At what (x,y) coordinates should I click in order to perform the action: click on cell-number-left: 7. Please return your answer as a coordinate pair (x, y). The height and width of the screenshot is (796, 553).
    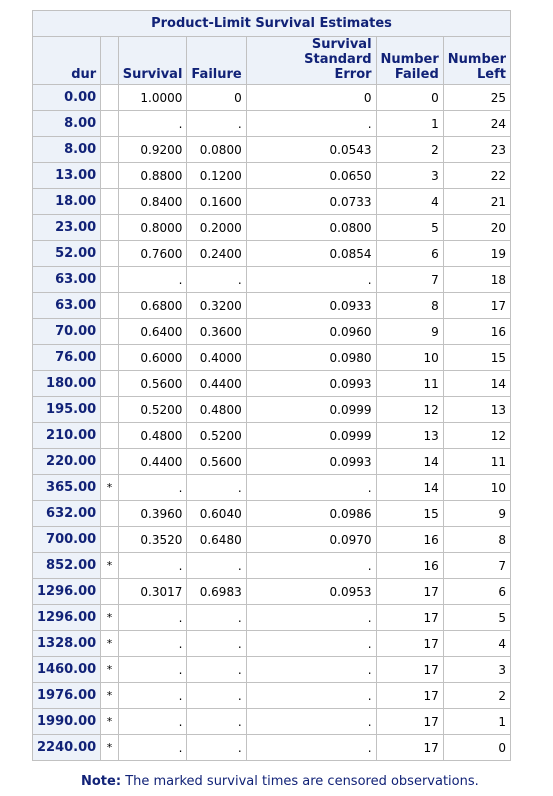
    Looking at the image, I should click on (477, 565).